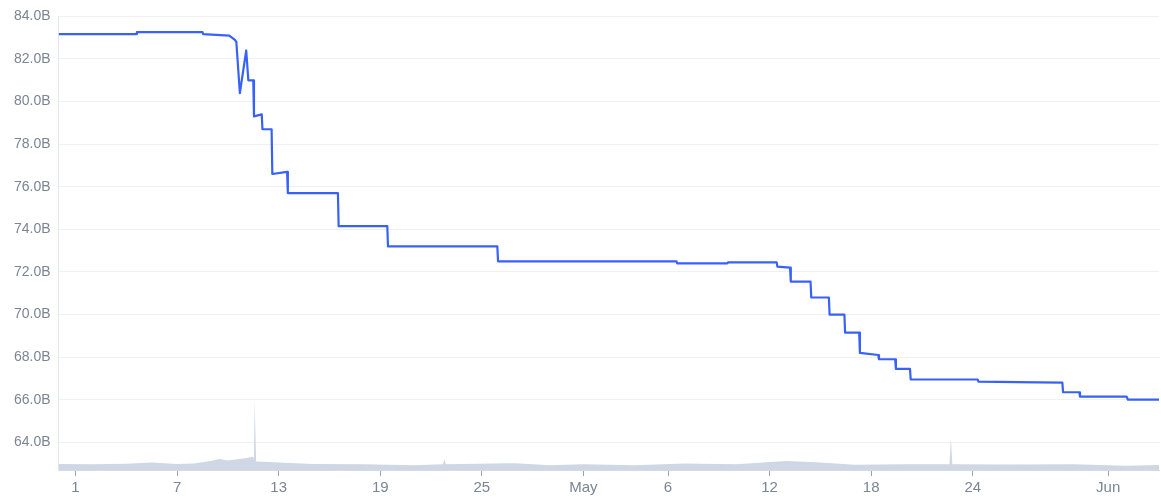  What do you see at coordinates (769, 487) in the screenshot?
I see `x-tick-label: 12` at bounding box center [769, 487].